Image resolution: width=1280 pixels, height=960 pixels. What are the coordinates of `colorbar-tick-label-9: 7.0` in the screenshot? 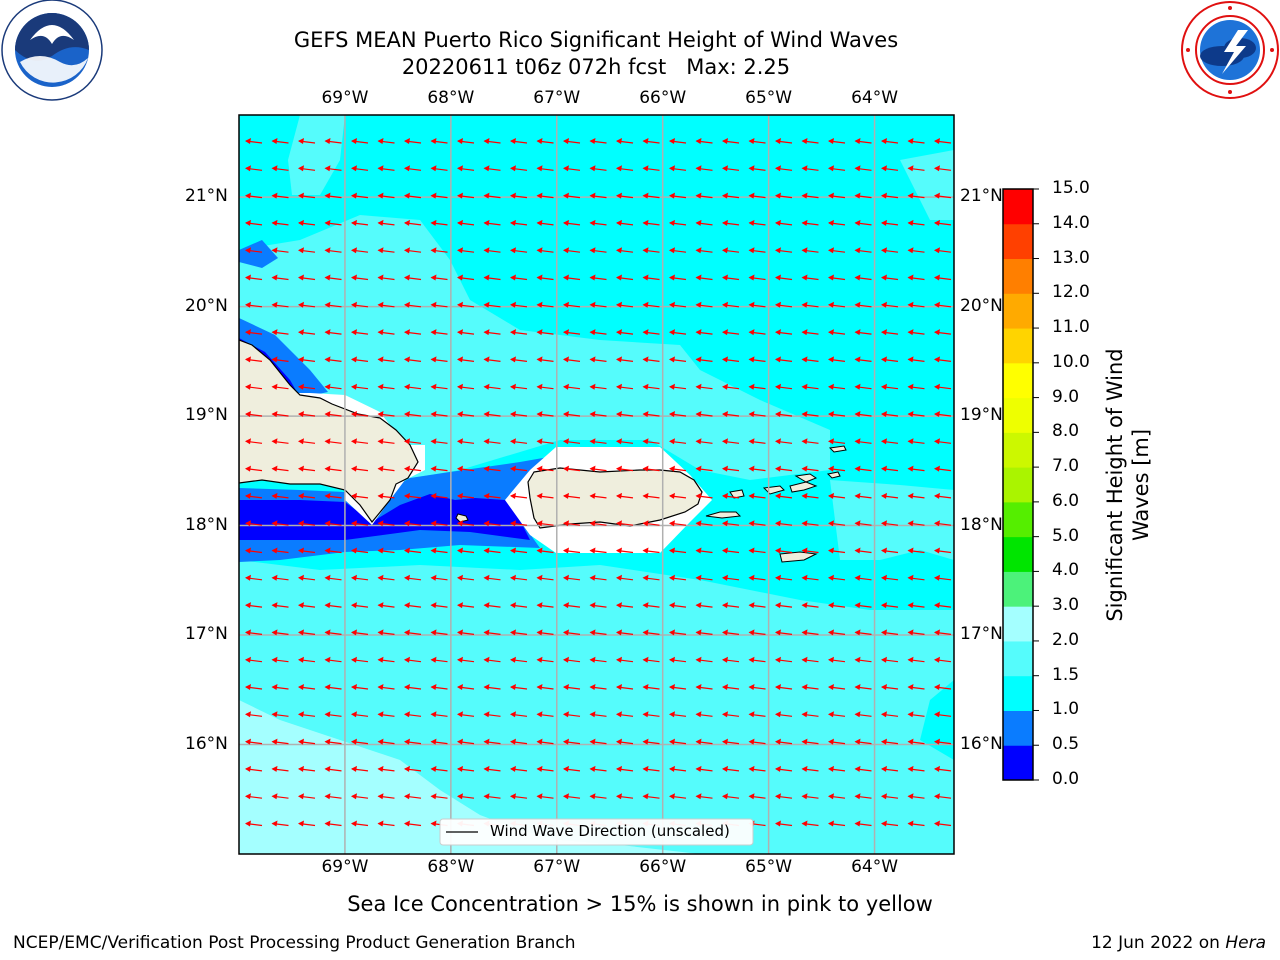 It's located at (1066, 466).